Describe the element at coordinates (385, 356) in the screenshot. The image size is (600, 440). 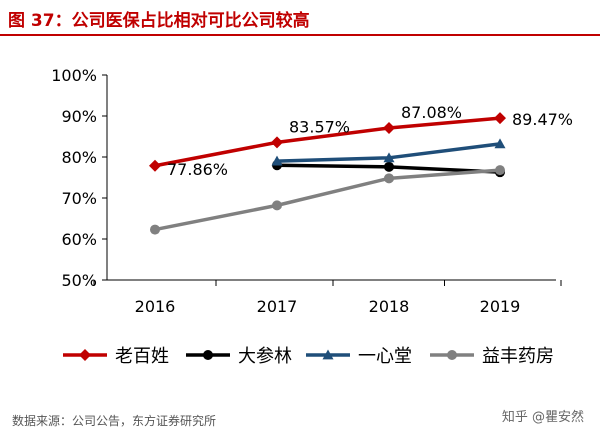
I see `legend-label: 一心堂` at that location.